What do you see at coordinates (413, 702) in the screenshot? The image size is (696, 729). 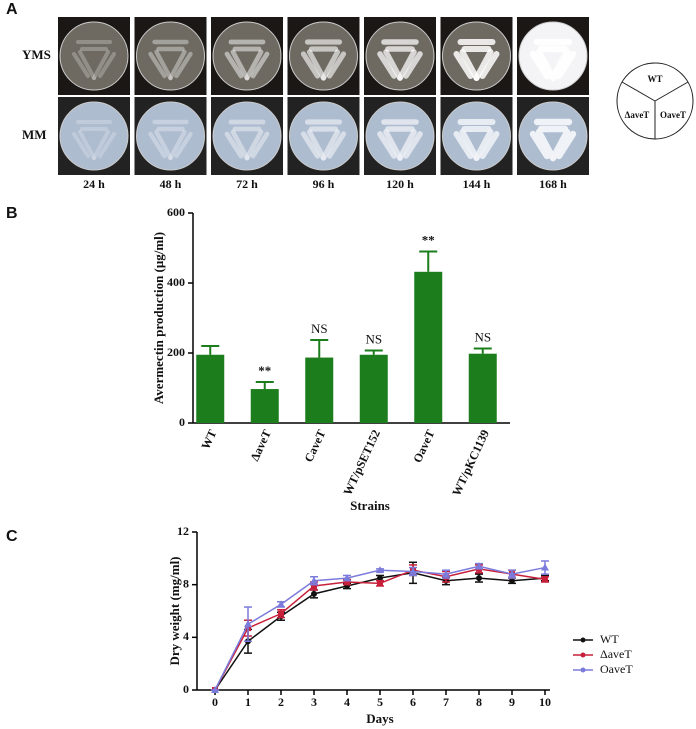 I see `x-tick-label: 6` at bounding box center [413, 702].